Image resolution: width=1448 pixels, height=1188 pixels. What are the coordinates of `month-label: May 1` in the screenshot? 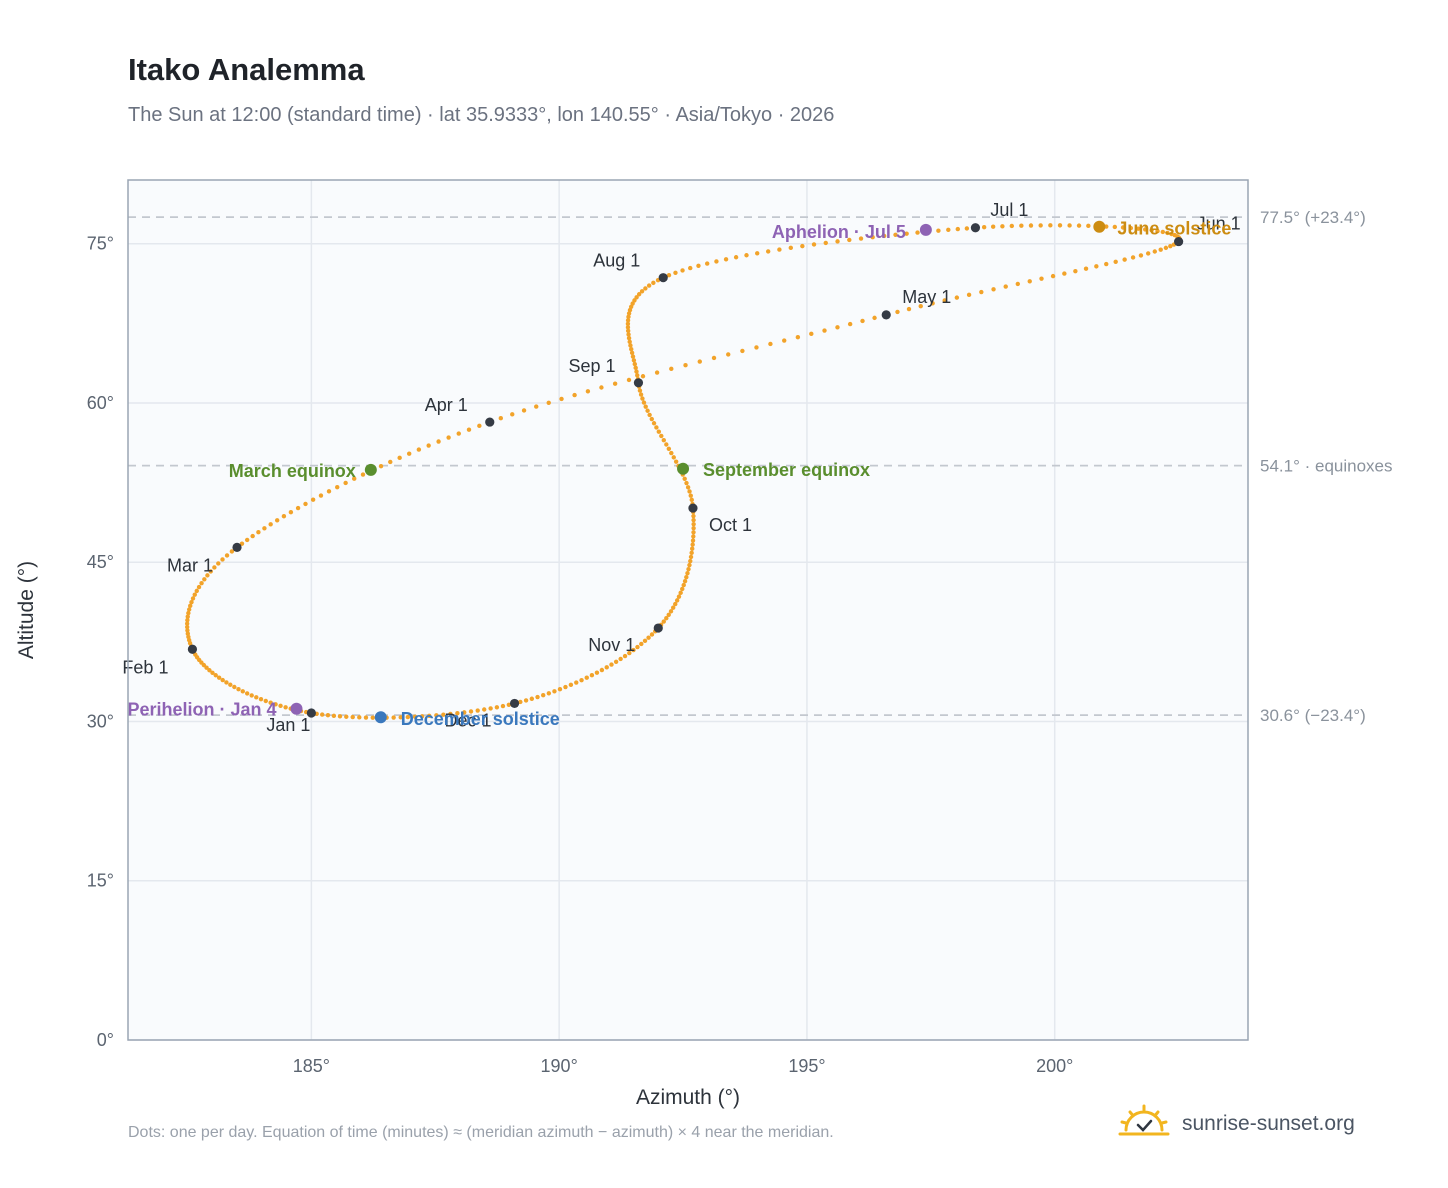 It's located at (926, 297).